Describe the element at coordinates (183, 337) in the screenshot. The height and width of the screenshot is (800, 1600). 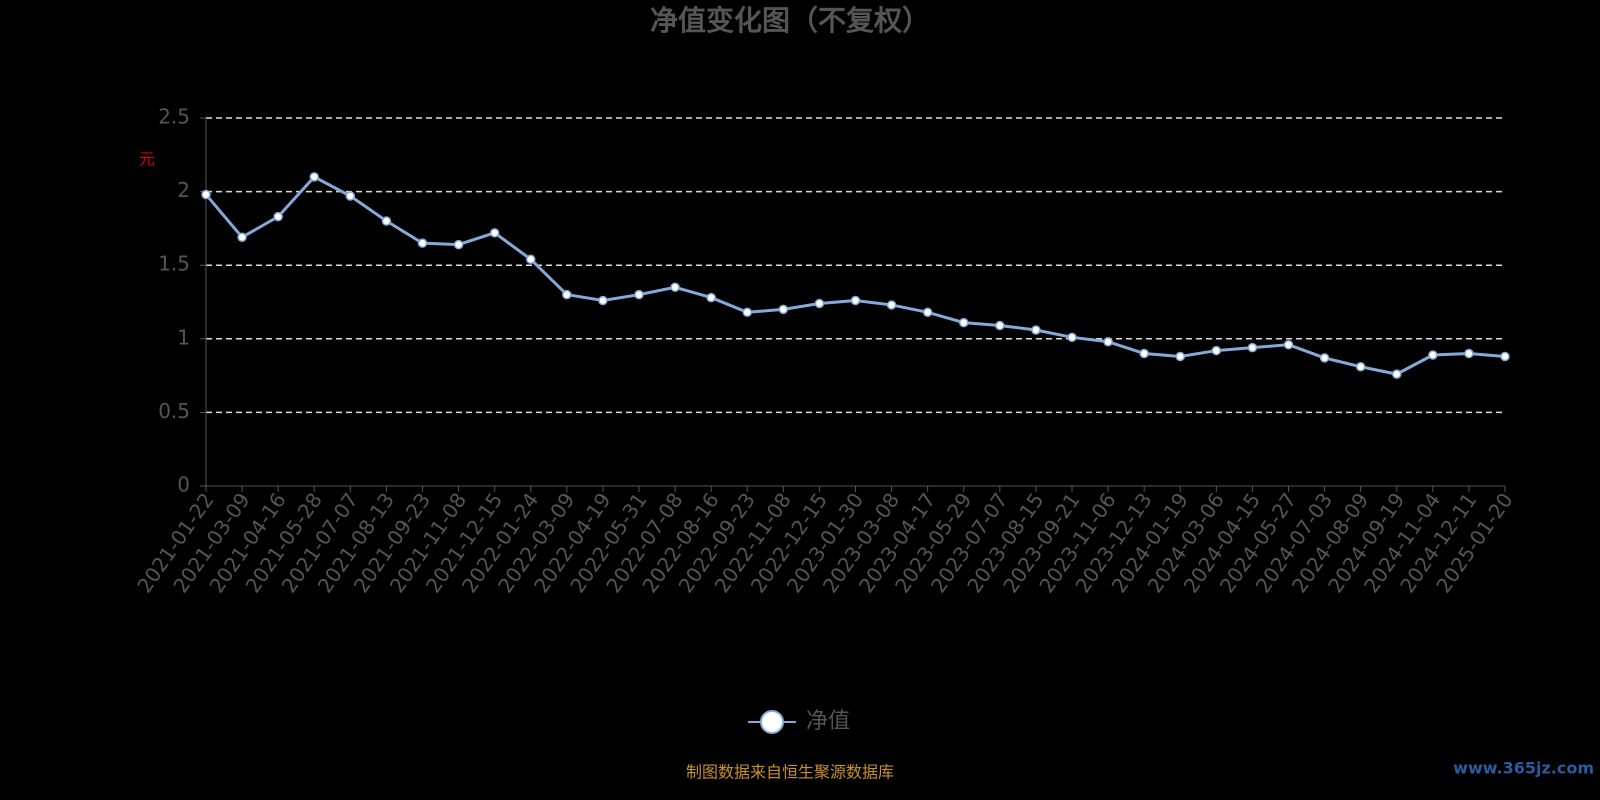
I see `y-tick-label: 1` at that location.